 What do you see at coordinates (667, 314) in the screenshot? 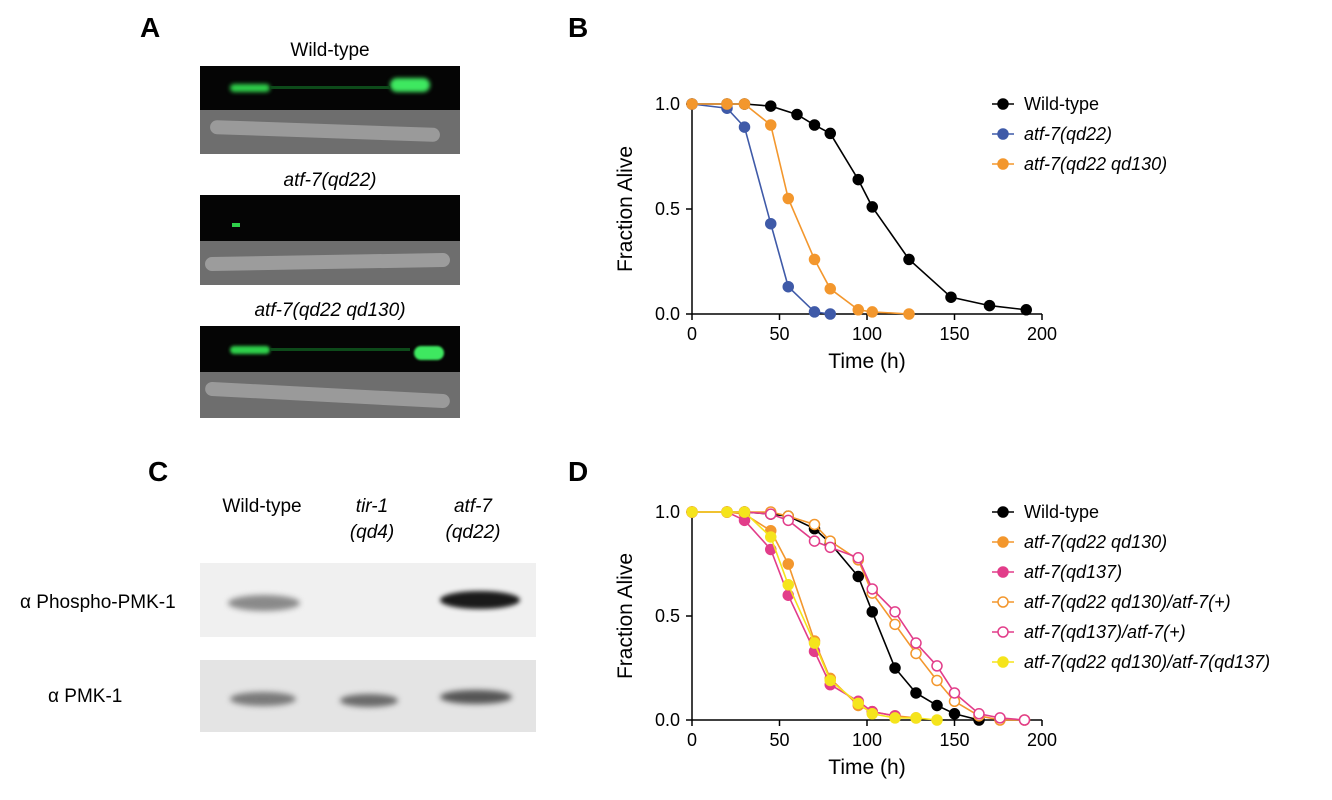
I see `y-tick-label: 0.0` at bounding box center [667, 314].